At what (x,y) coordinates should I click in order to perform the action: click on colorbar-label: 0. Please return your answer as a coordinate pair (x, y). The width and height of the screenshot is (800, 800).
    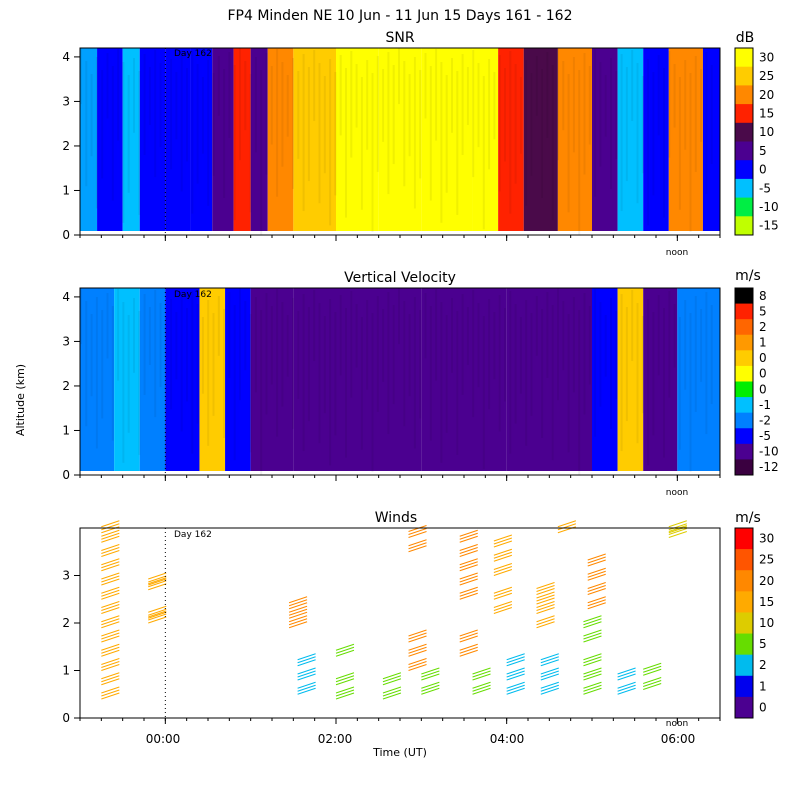
    Looking at the image, I should click on (763, 389).